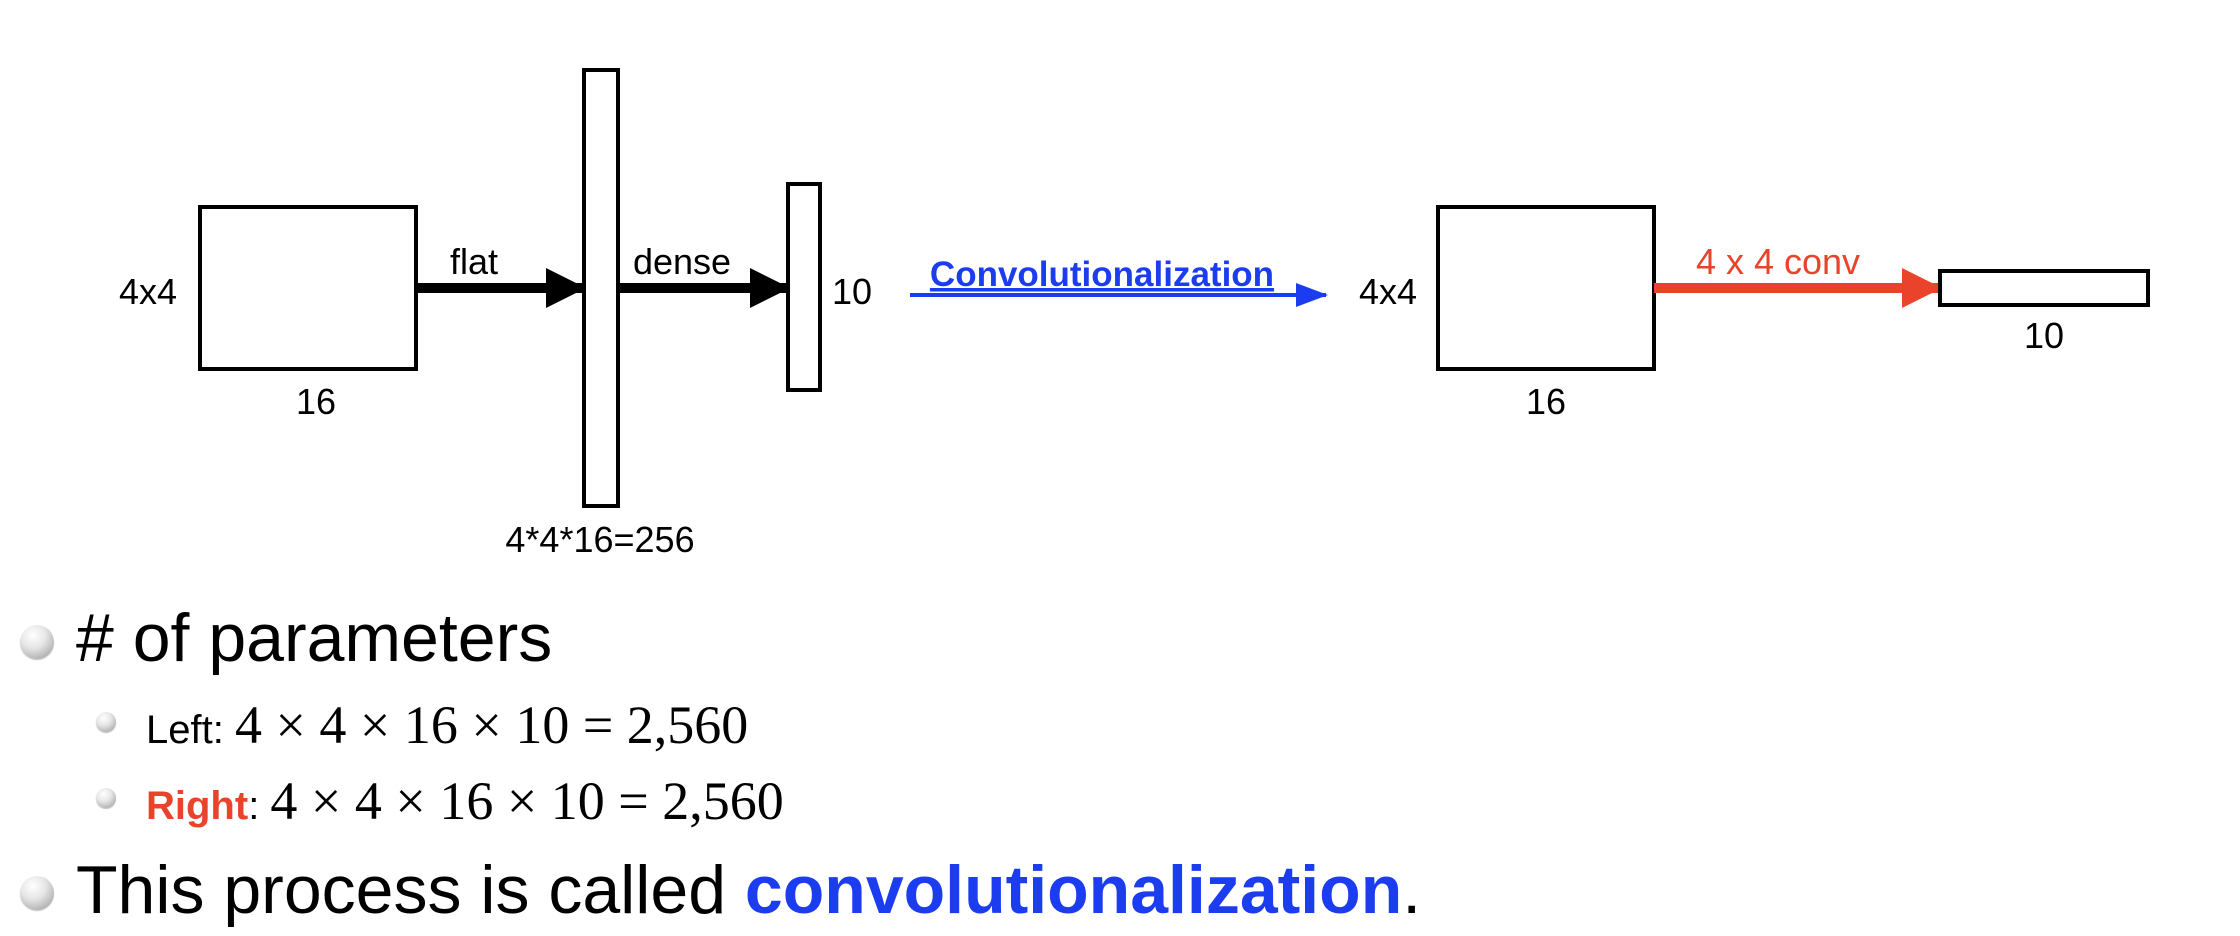 The image size is (2240, 936). I want to click on left-label: Left, so click(179, 730).